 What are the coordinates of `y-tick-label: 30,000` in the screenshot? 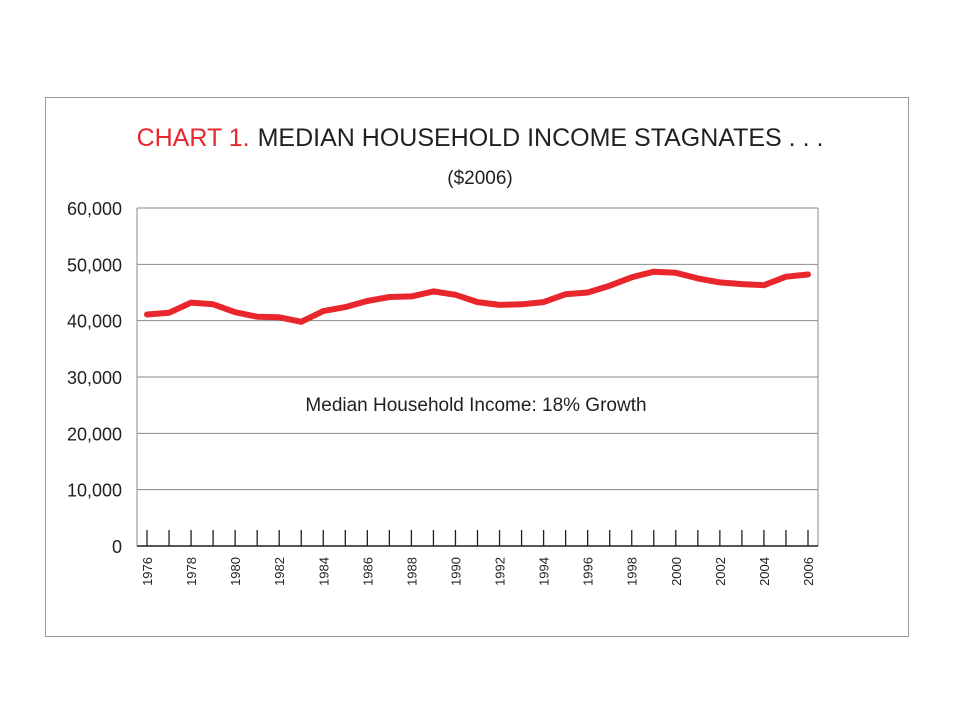 It's located at (94, 378).